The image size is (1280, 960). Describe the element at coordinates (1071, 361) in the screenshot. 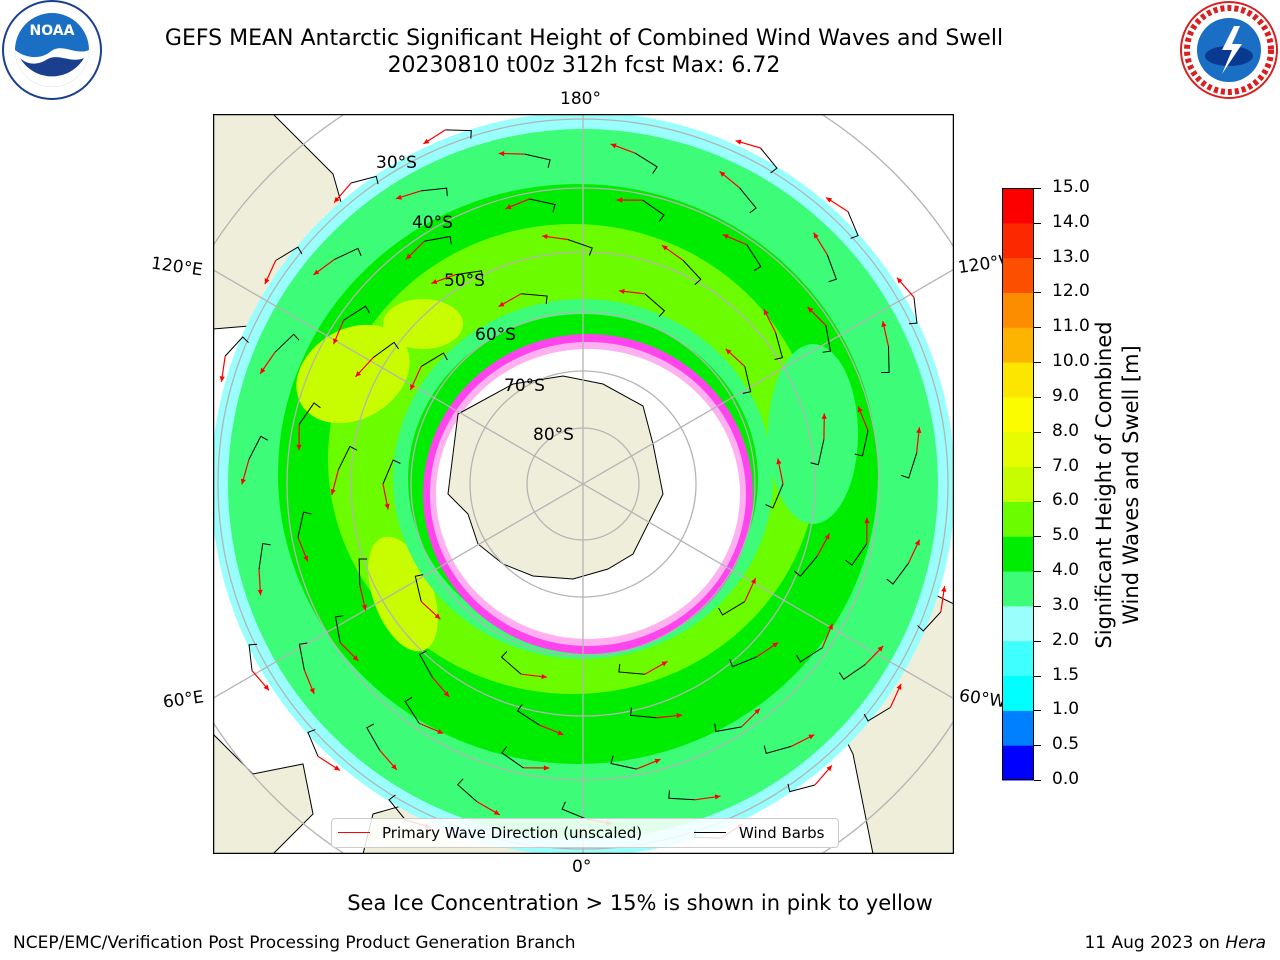

I see `colorbar-tick-label: 10.0` at that location.